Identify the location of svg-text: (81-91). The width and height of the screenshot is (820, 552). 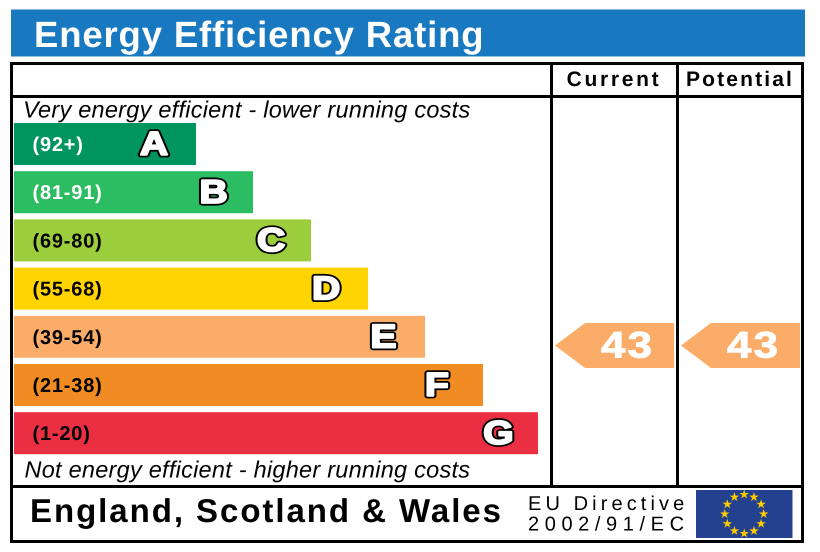
(68, 193).